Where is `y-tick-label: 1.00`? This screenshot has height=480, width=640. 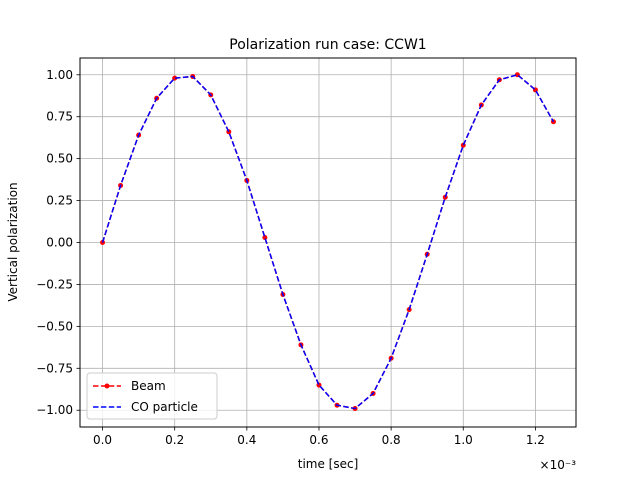 y-tick-label: 1.00 is located at coordinates (59, 75).